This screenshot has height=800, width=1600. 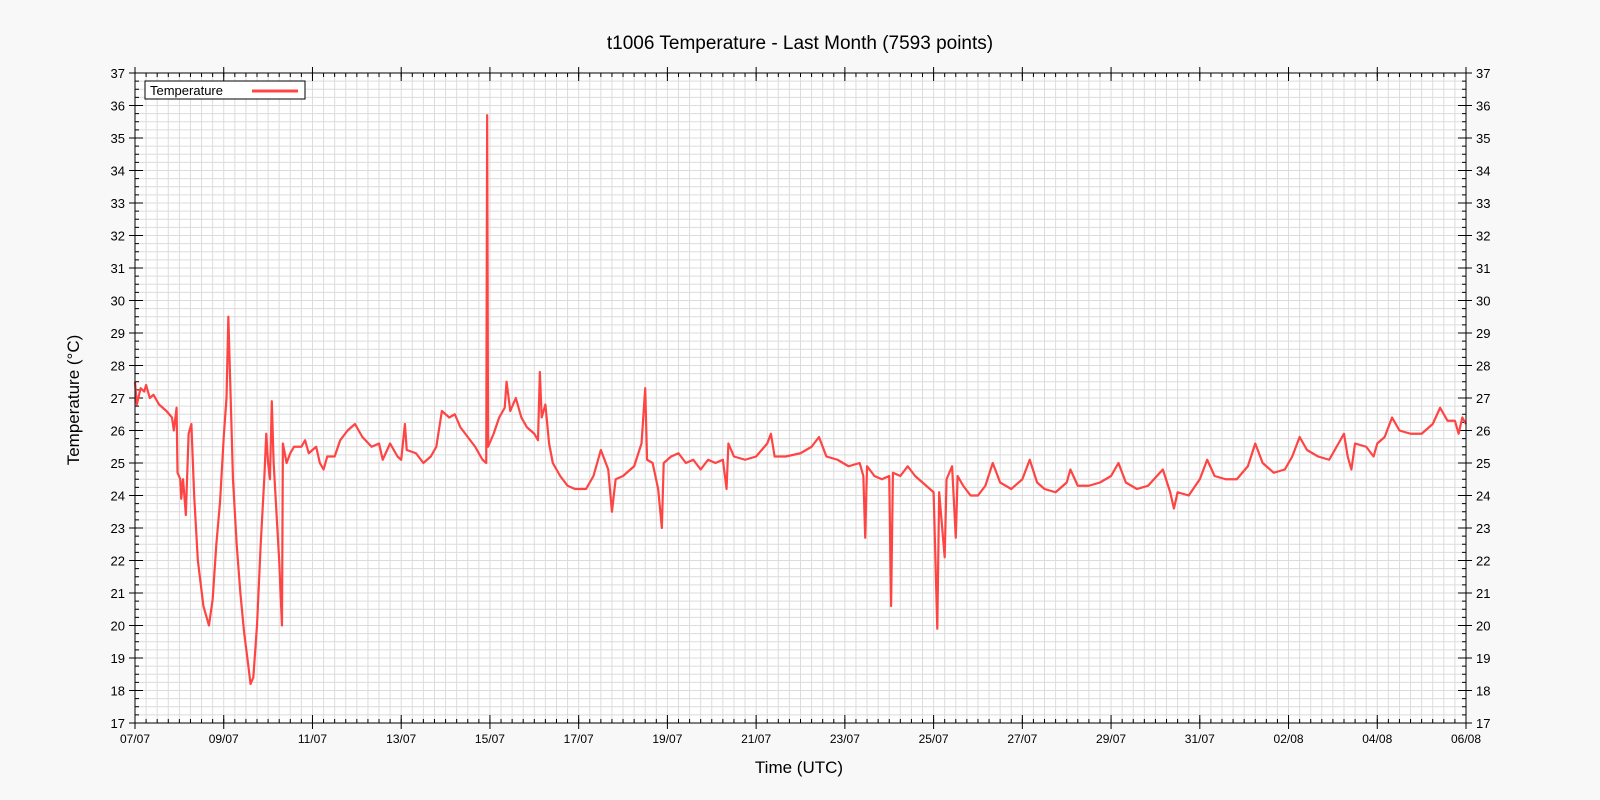 I want to click on y-tick-label-left: 22, so click(x=118, y=561).